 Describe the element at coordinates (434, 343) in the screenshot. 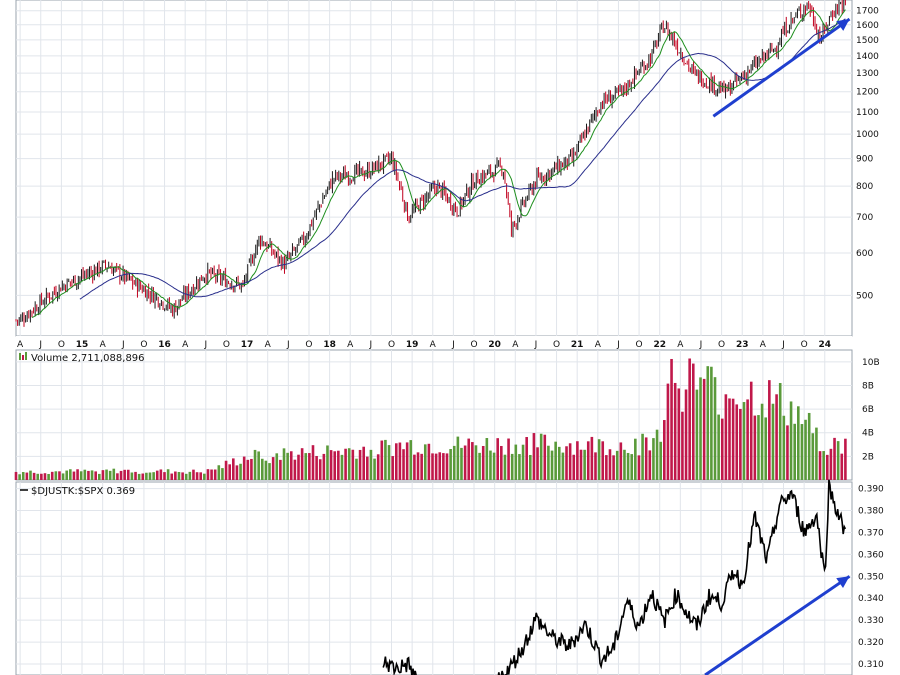

I see `x-axis-band` at that location.